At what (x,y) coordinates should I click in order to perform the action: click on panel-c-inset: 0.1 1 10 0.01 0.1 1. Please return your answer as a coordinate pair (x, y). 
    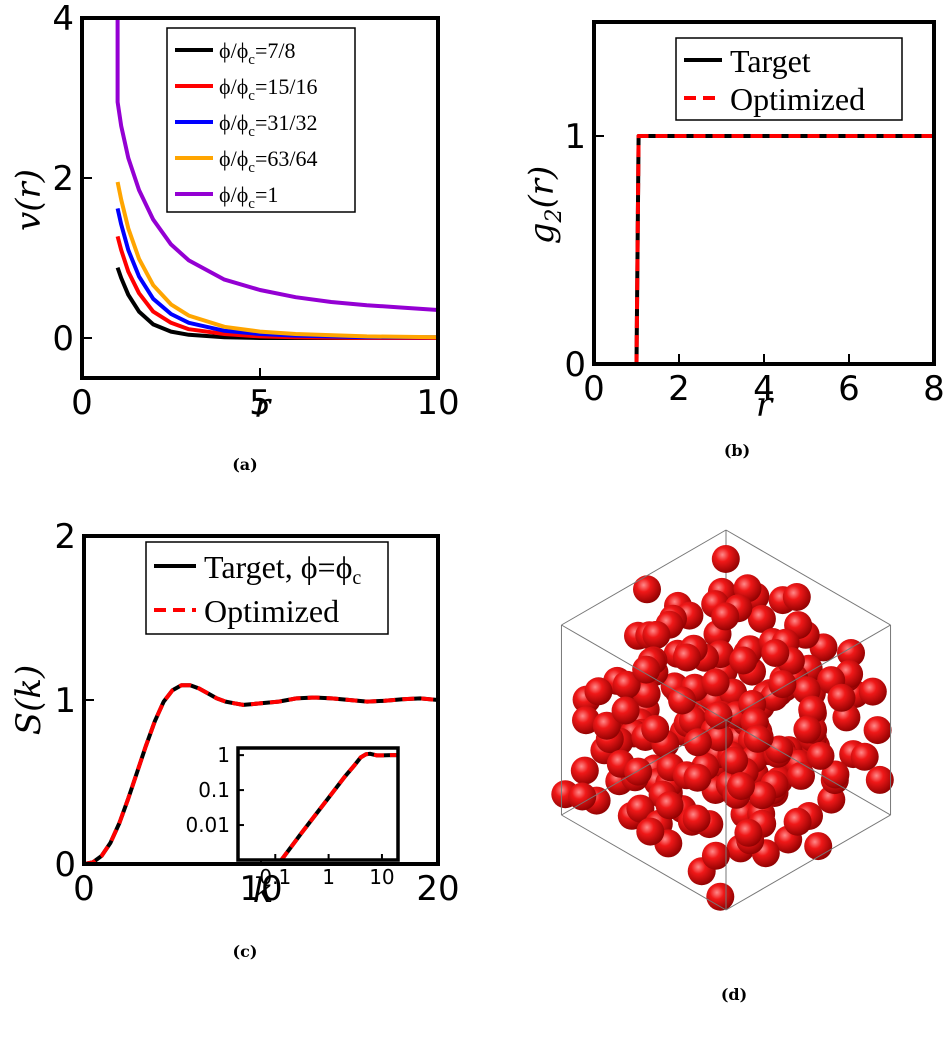
    Looking at the image, I should click on (292, 816).